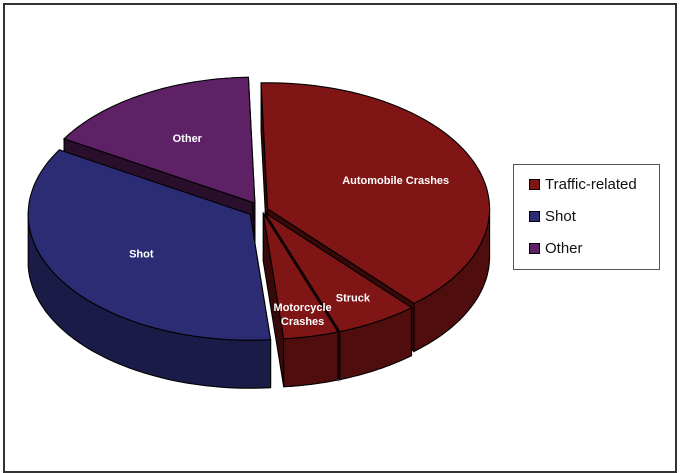 The width and height of the screenshot is (683, 473). What do you see at coordinates (534, 184) in the screenshot?
I see `legend-swatch-traffic-related` at bounding box center [534, 184].